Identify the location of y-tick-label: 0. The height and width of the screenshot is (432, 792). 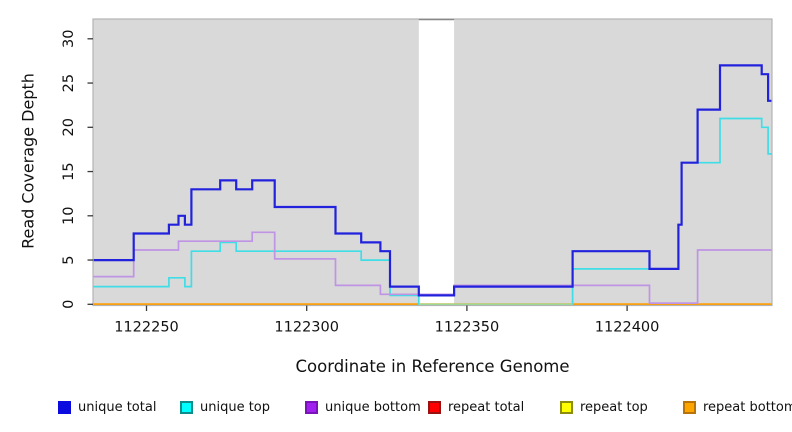
(69, 304).